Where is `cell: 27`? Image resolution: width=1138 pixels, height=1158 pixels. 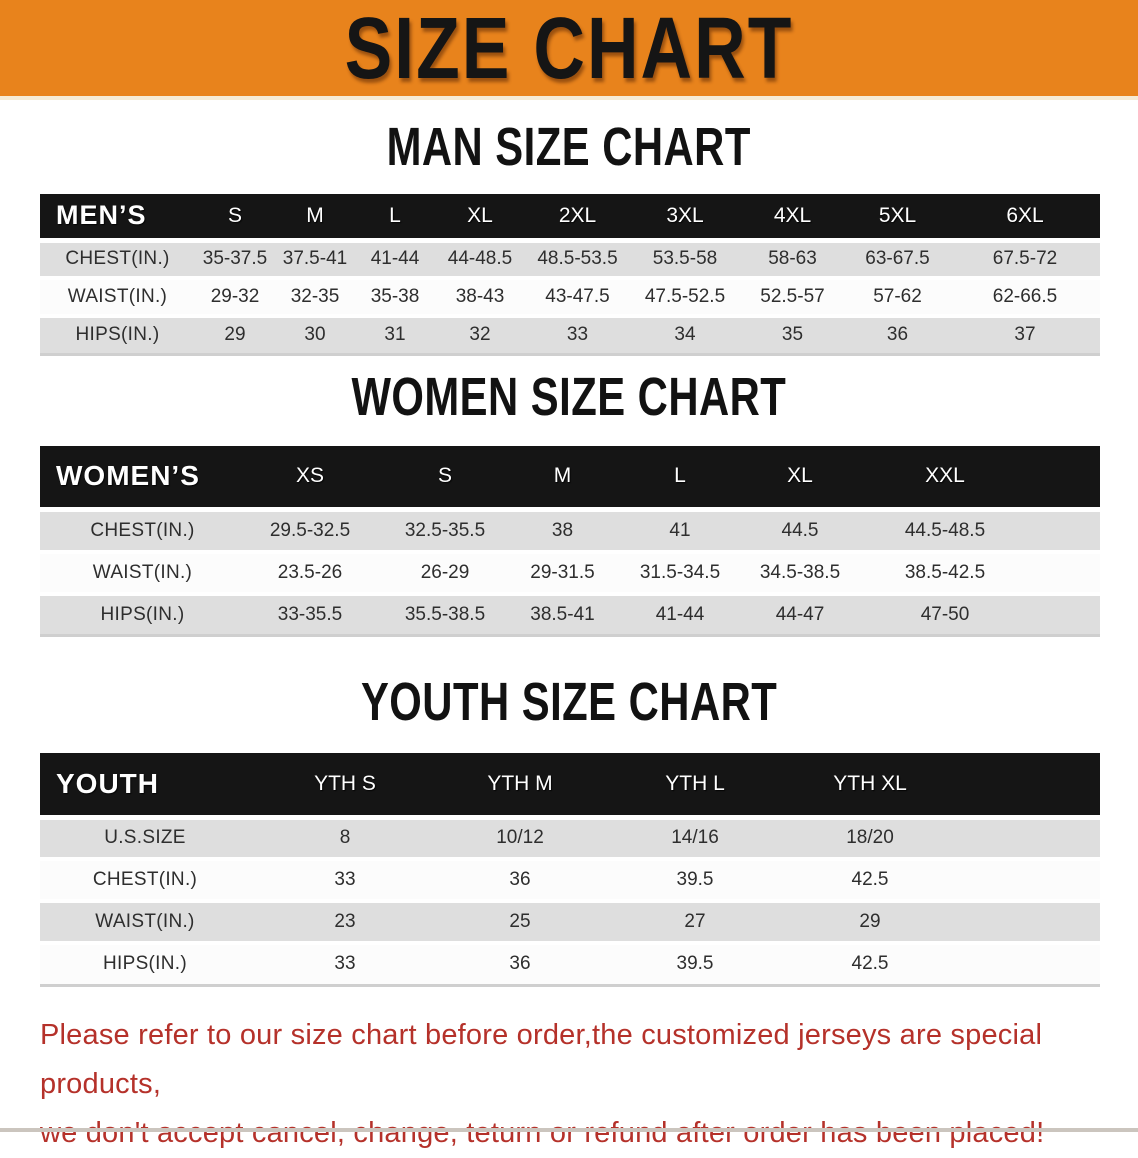 cell: 27 is located at coordinates (695, 923).